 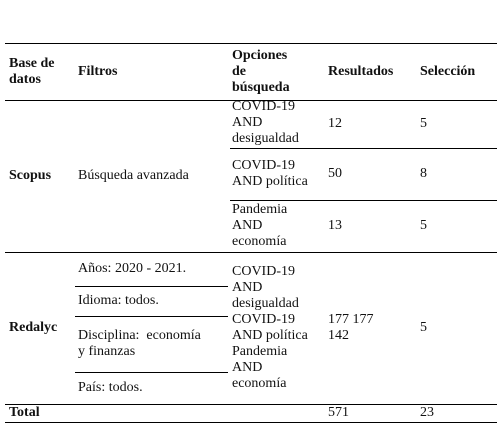 I want to click on result: 12, so click(x=335, y=123).